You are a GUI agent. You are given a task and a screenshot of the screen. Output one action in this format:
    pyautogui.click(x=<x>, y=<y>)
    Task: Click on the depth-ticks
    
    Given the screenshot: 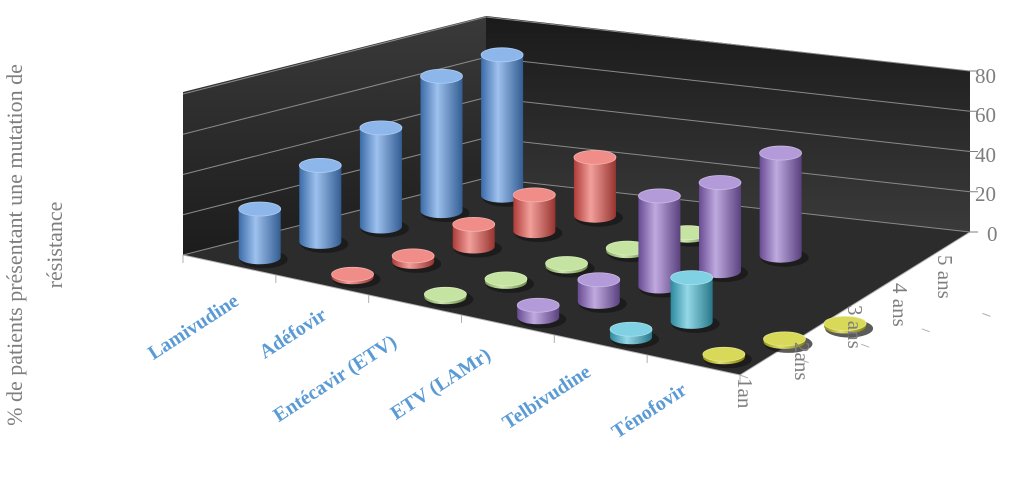 What is the action you would take?
    pyautogui.click(x=865, y=345)
    